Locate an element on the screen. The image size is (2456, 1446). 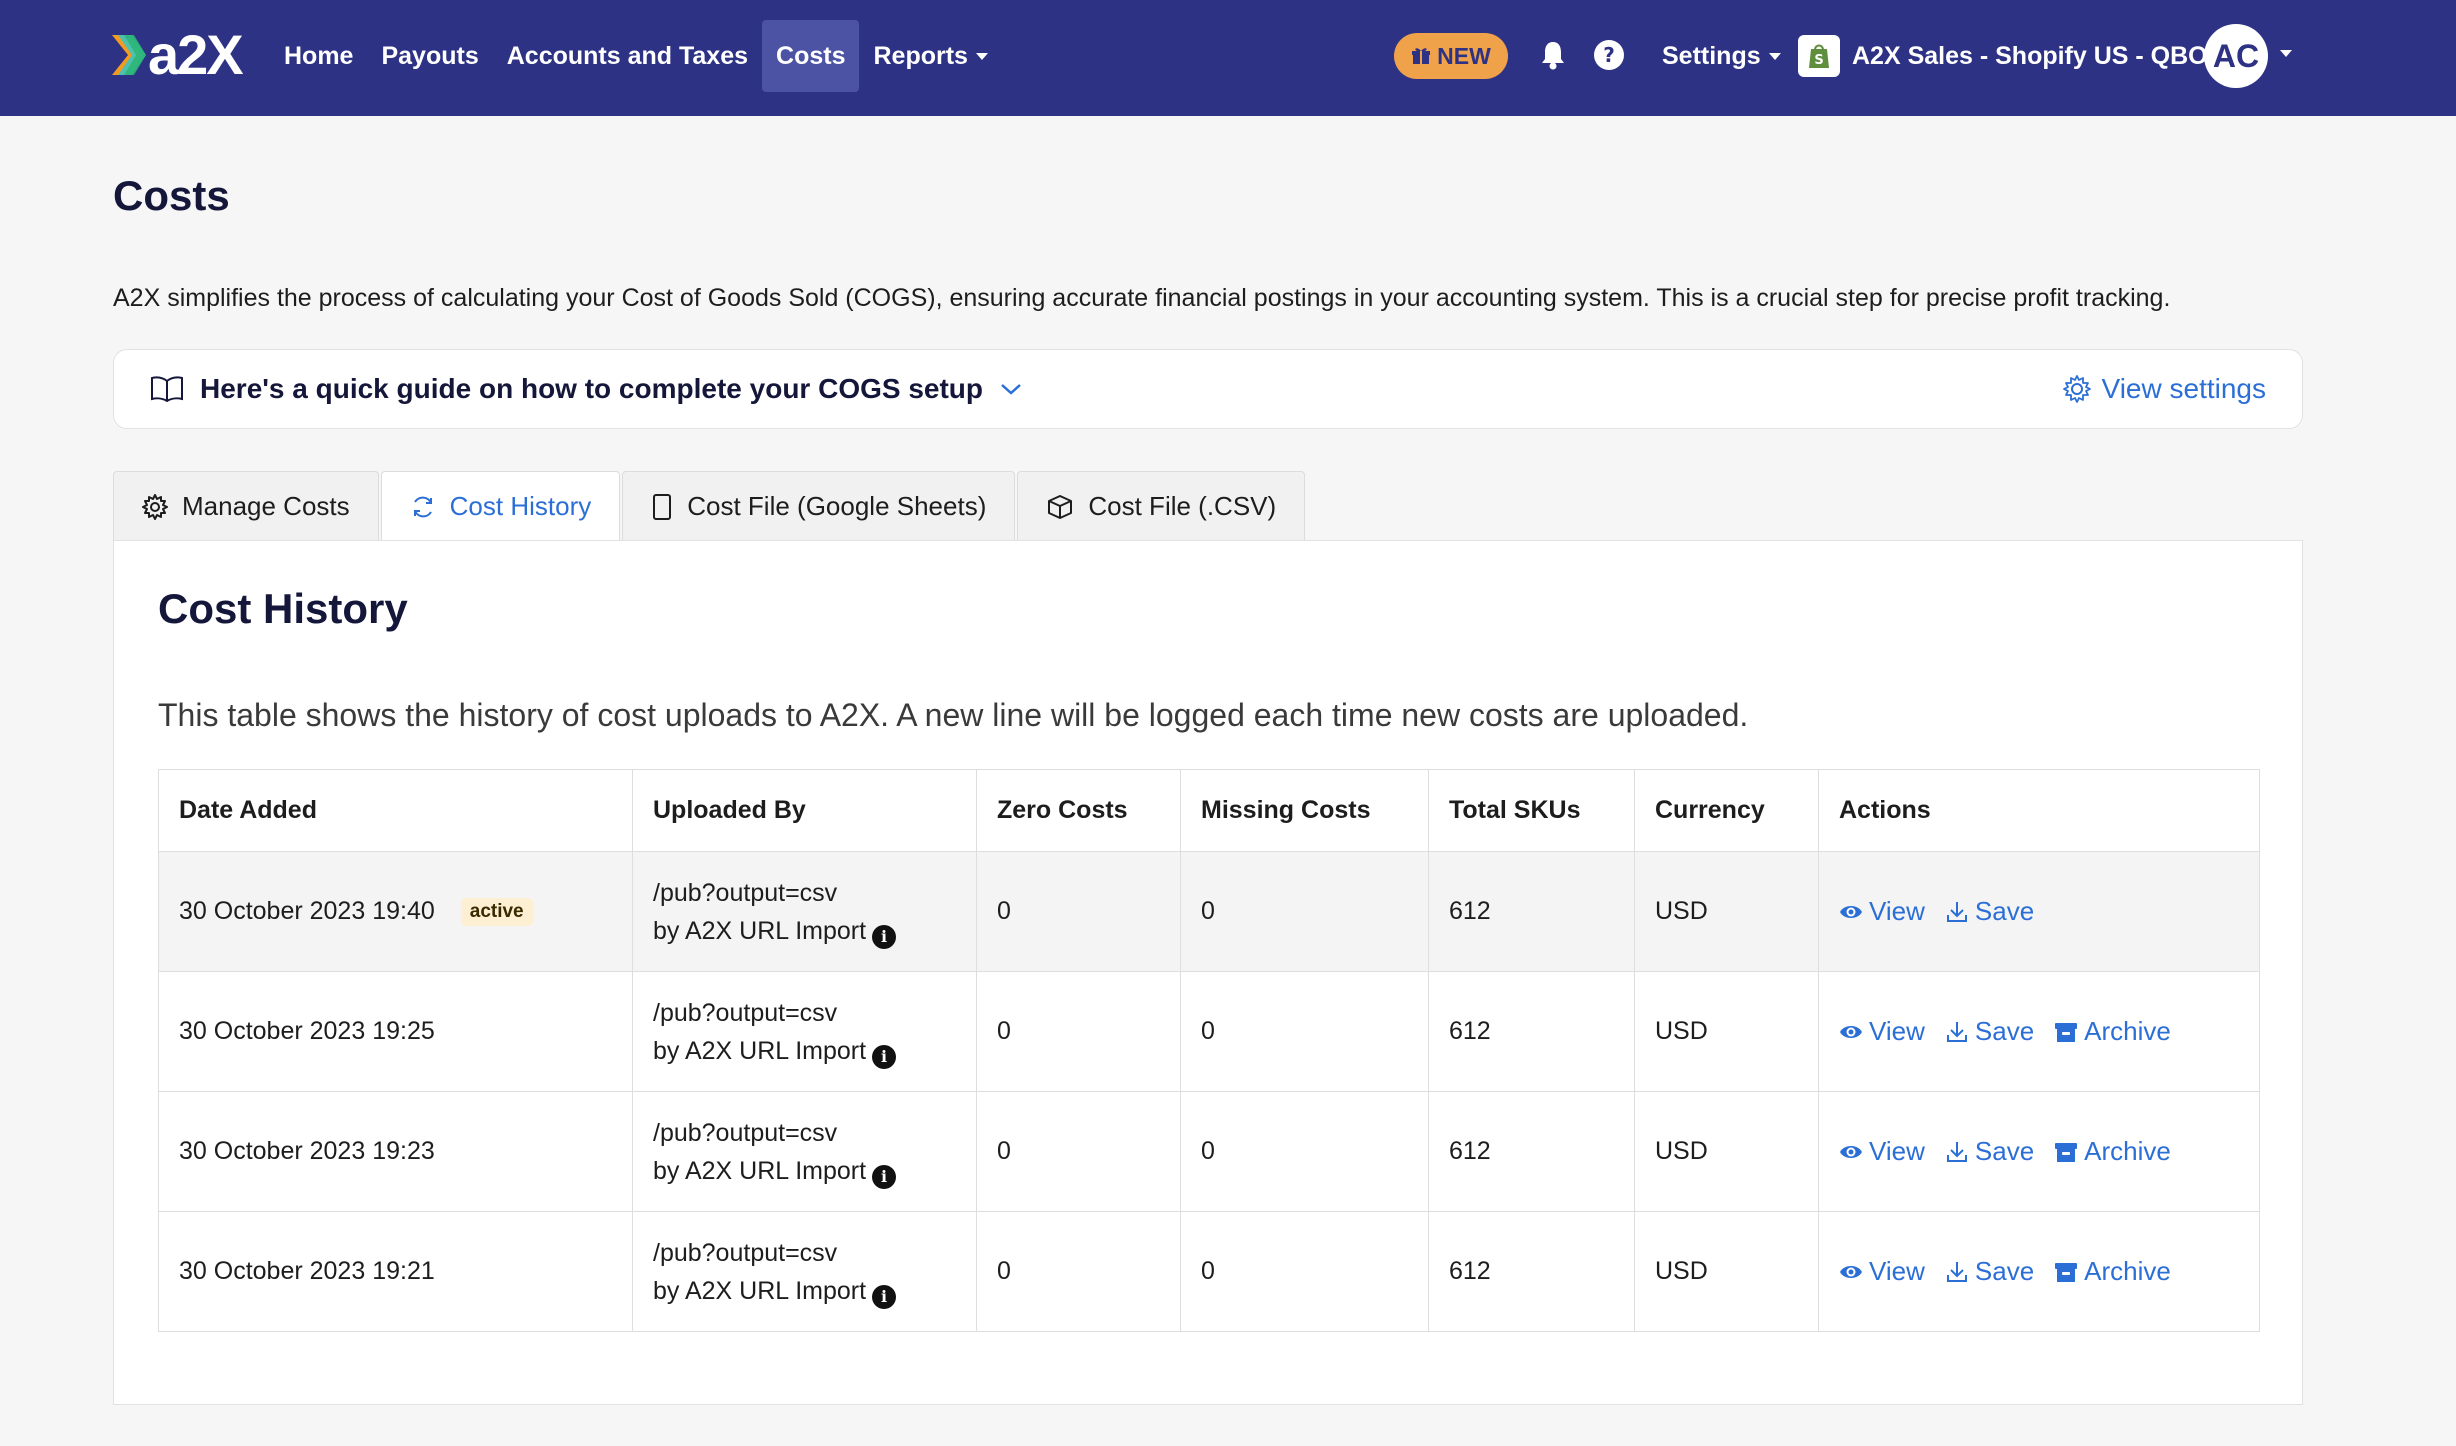
new-label: NEW is located at coordinates (1464, 55).